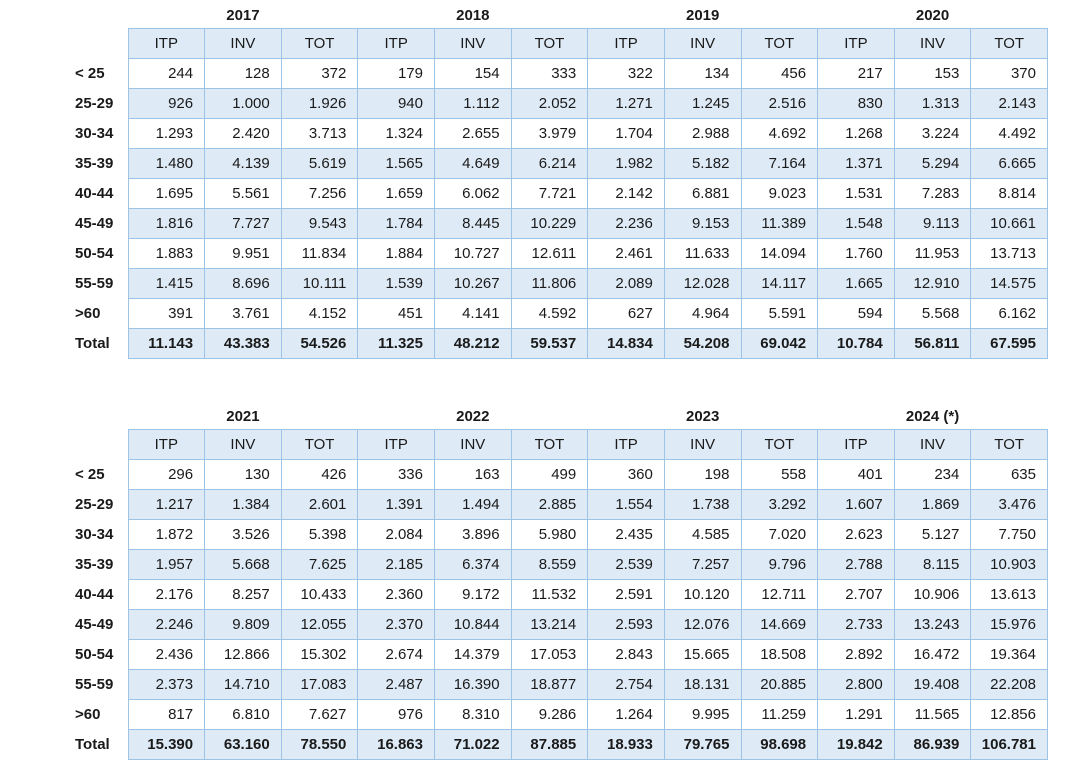 The image size is (1066, 760). Describe the element at coordinates (166, 193) in the screenshot. I see `value-cell: 1.695` at that location.